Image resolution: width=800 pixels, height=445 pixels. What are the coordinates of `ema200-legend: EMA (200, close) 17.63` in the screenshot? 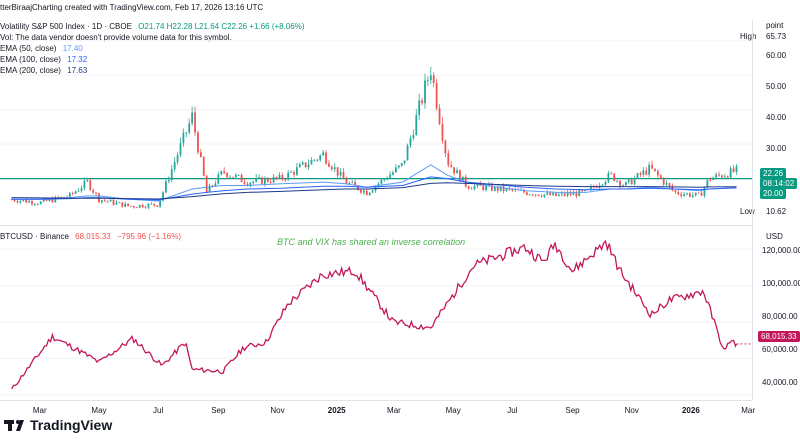 It's located at (43, 70).